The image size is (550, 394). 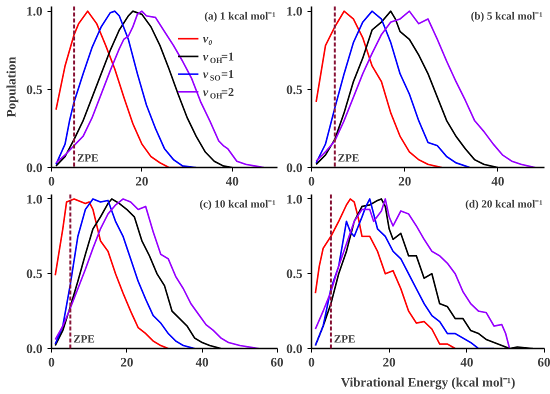 What do you see at coordinates (207, 39) in the screenshot?
I see `legend-label: ν₀` at bounding box center [207, 39].